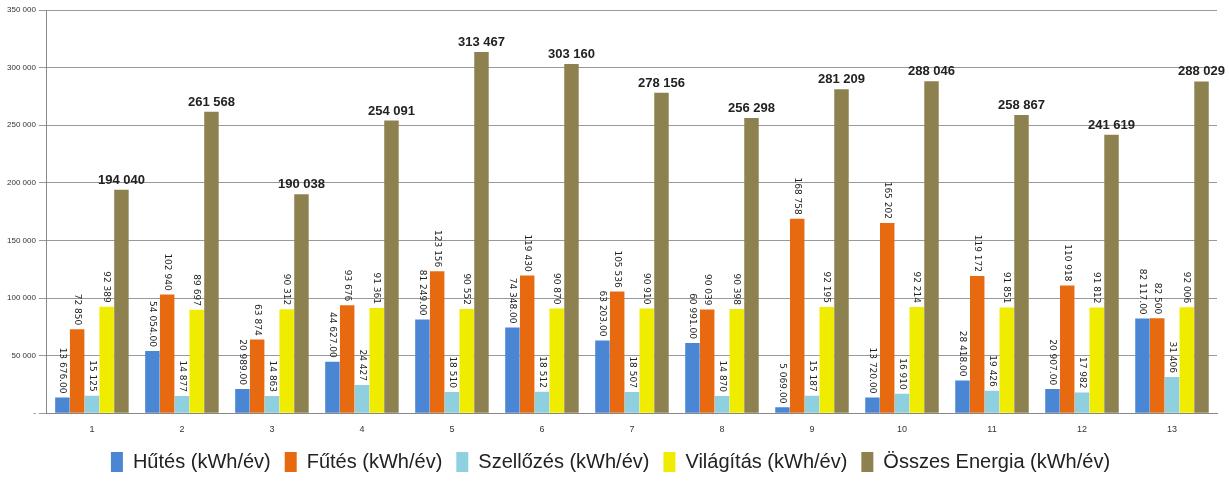  Describe the element at coordinates (917, 287) in the screenshot. I see `data-label: 92 214` at that location.